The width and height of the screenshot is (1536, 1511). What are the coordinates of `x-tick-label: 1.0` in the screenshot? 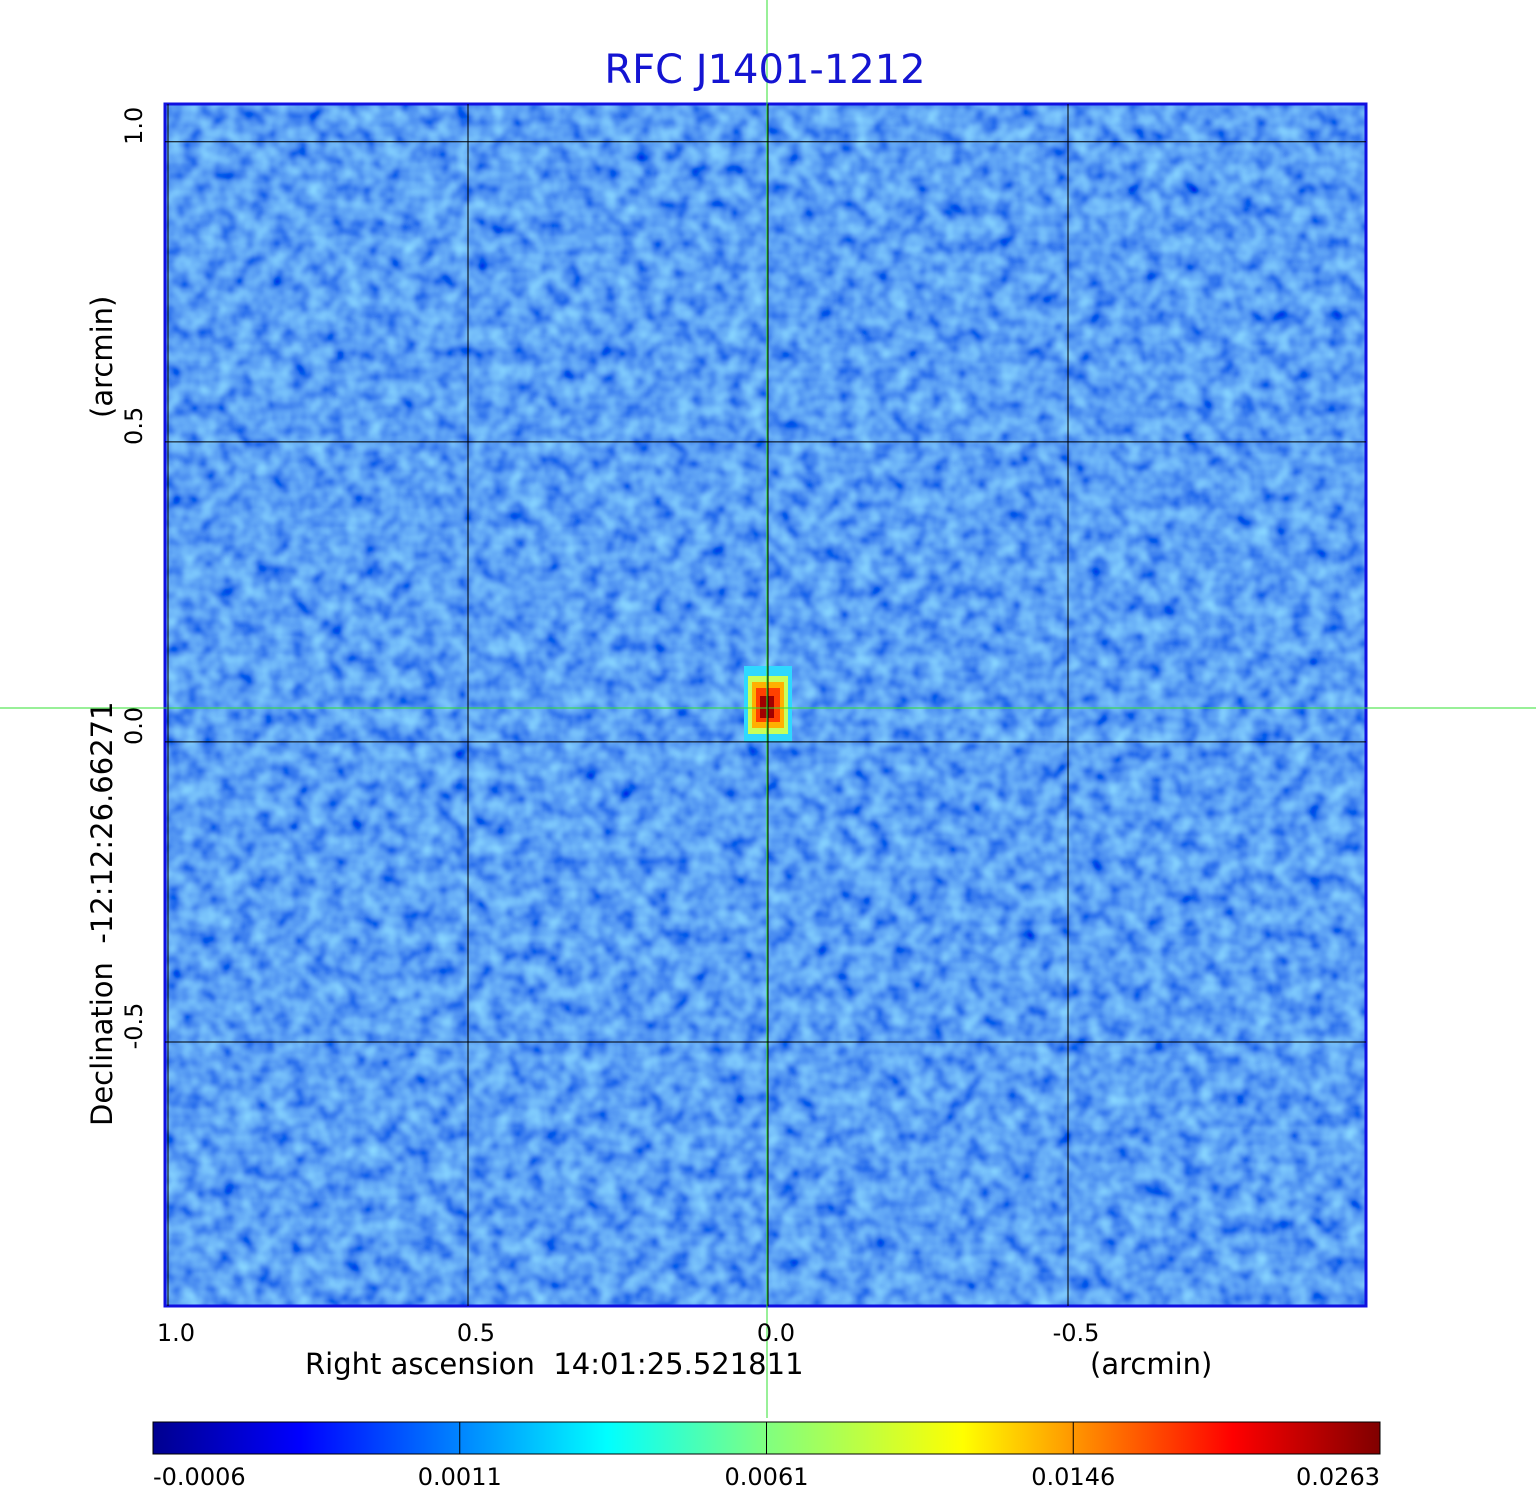 It's located at (176, 1333).